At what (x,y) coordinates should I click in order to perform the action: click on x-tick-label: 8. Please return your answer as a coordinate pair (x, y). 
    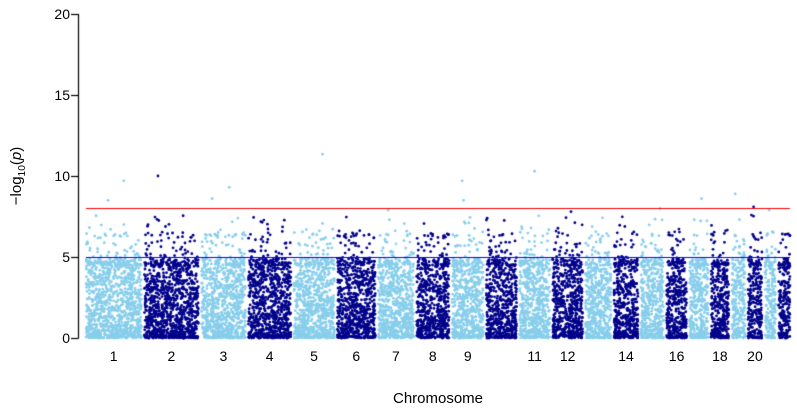
    Looking at the image, I should click on (432, 356).